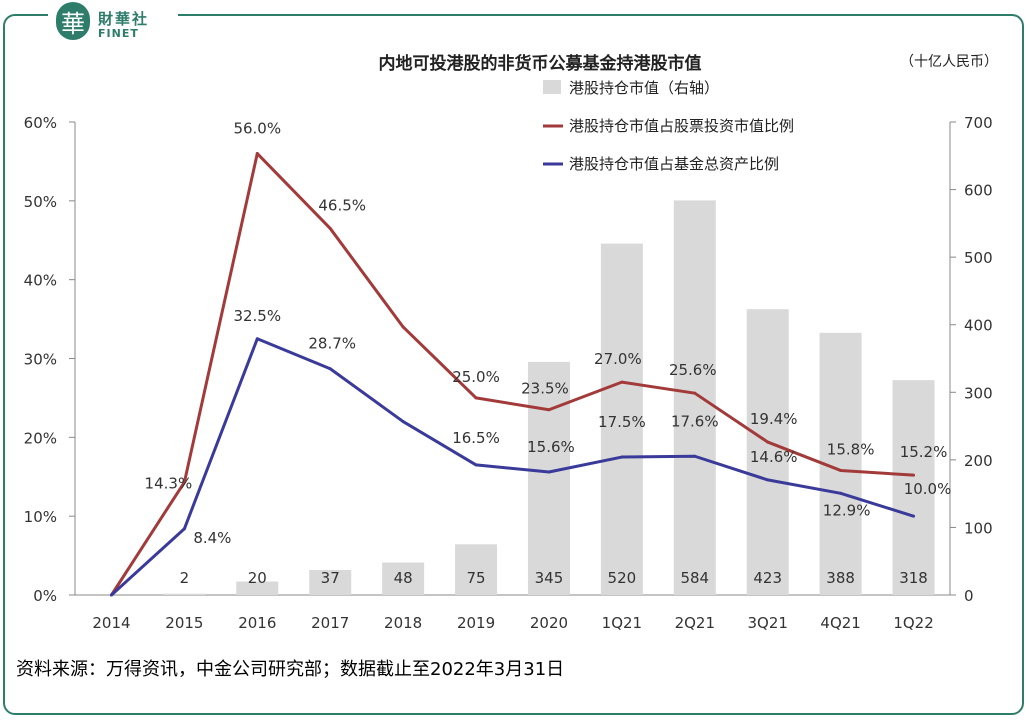 This screenshot has width=1031, height=726. What do you see at coordinates (978, 528) in the screenshot?
I see `y-right-tick-label: 100` at bounding box center [978, 528].